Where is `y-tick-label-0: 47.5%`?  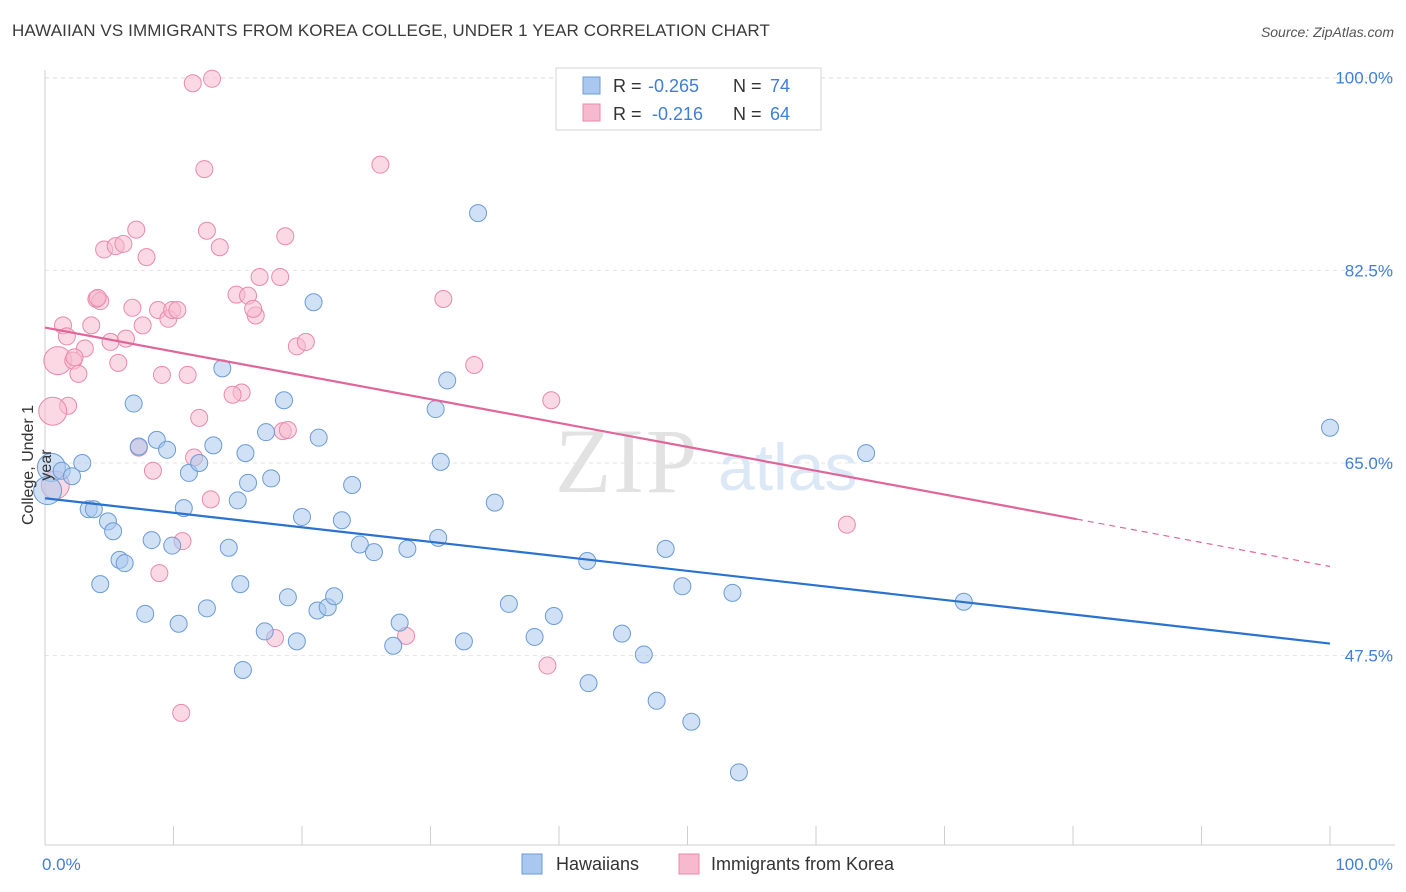
y-tick-label-0: 47.5% is located at coordinates (1369, 656).